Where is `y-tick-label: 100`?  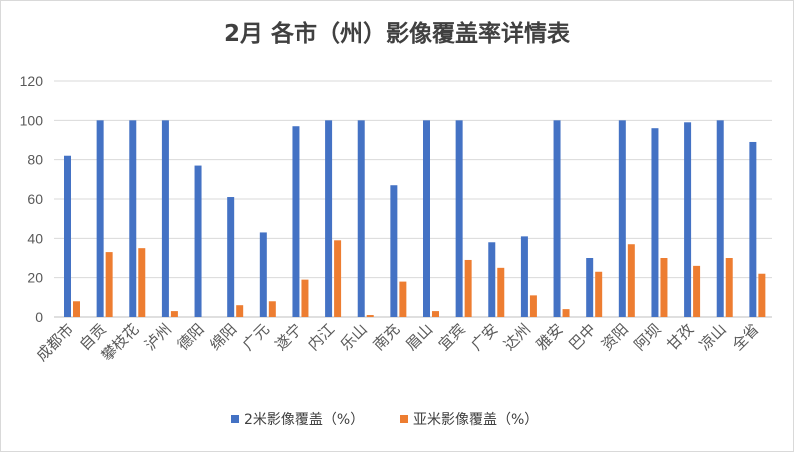
y-tick-label: 100 is located at coordinates (32, 120).